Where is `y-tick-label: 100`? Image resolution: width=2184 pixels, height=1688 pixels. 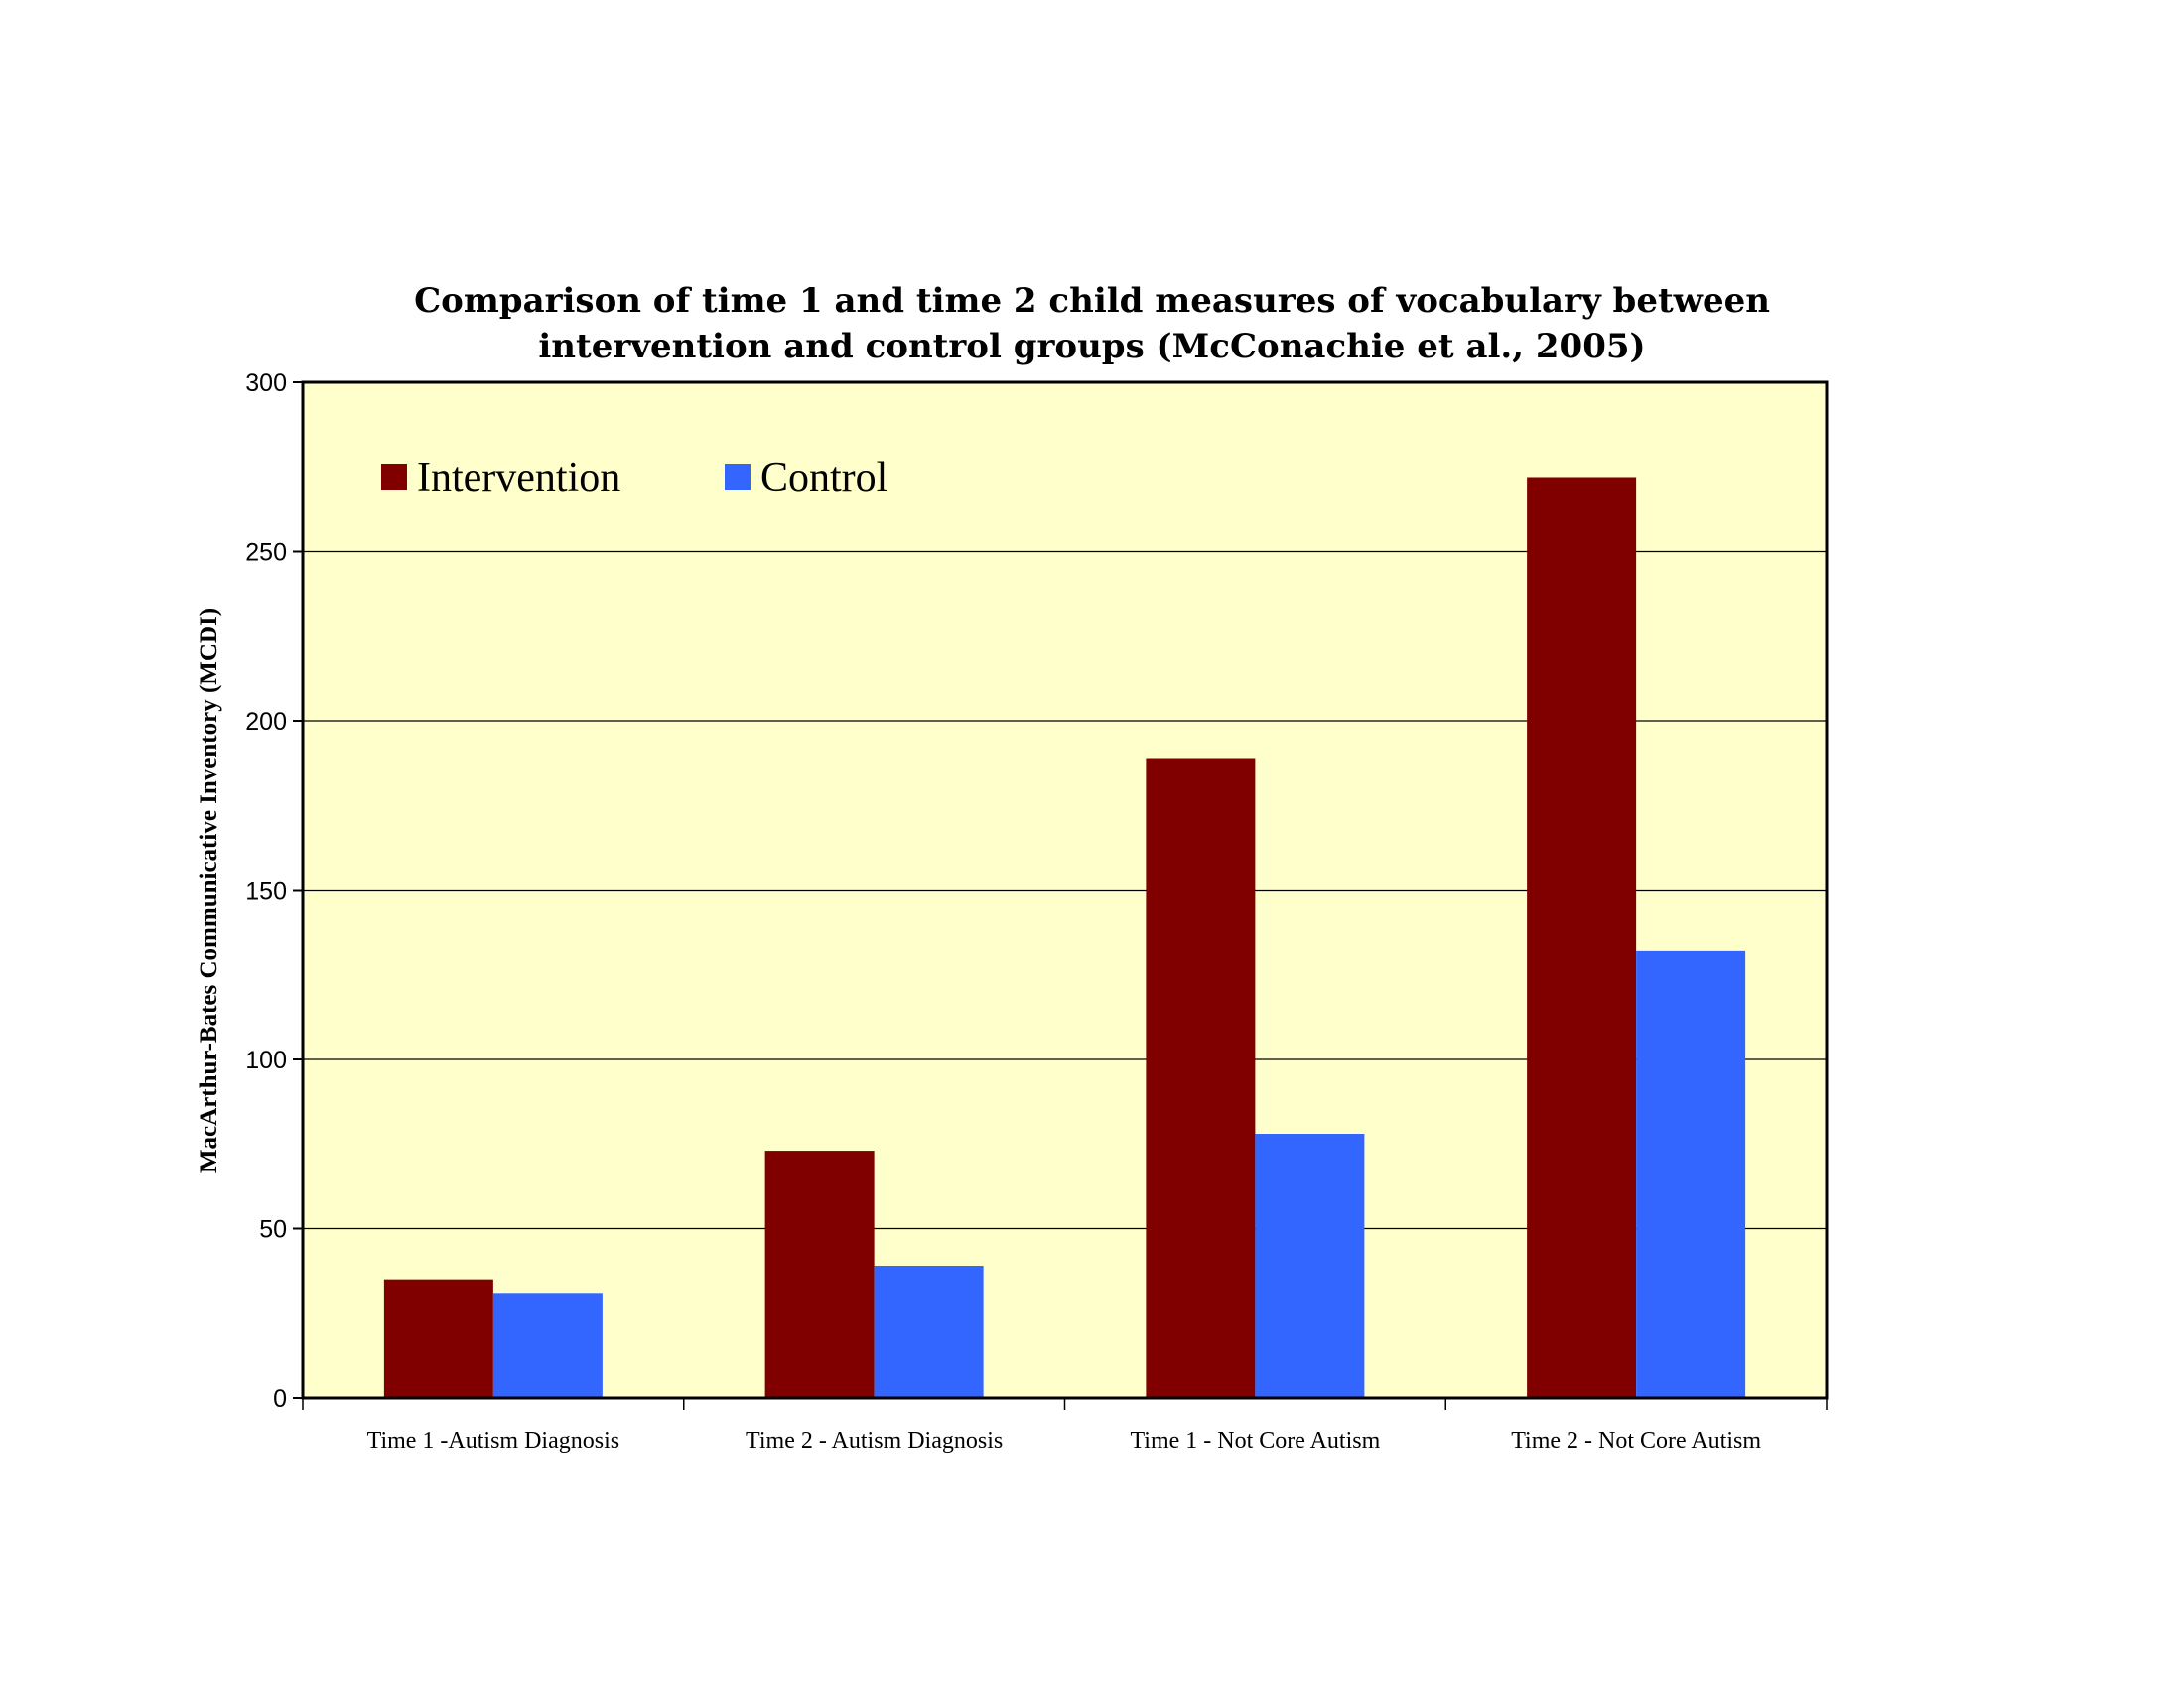 y-tick-label: 100 is located at coordinates (266, 1060).